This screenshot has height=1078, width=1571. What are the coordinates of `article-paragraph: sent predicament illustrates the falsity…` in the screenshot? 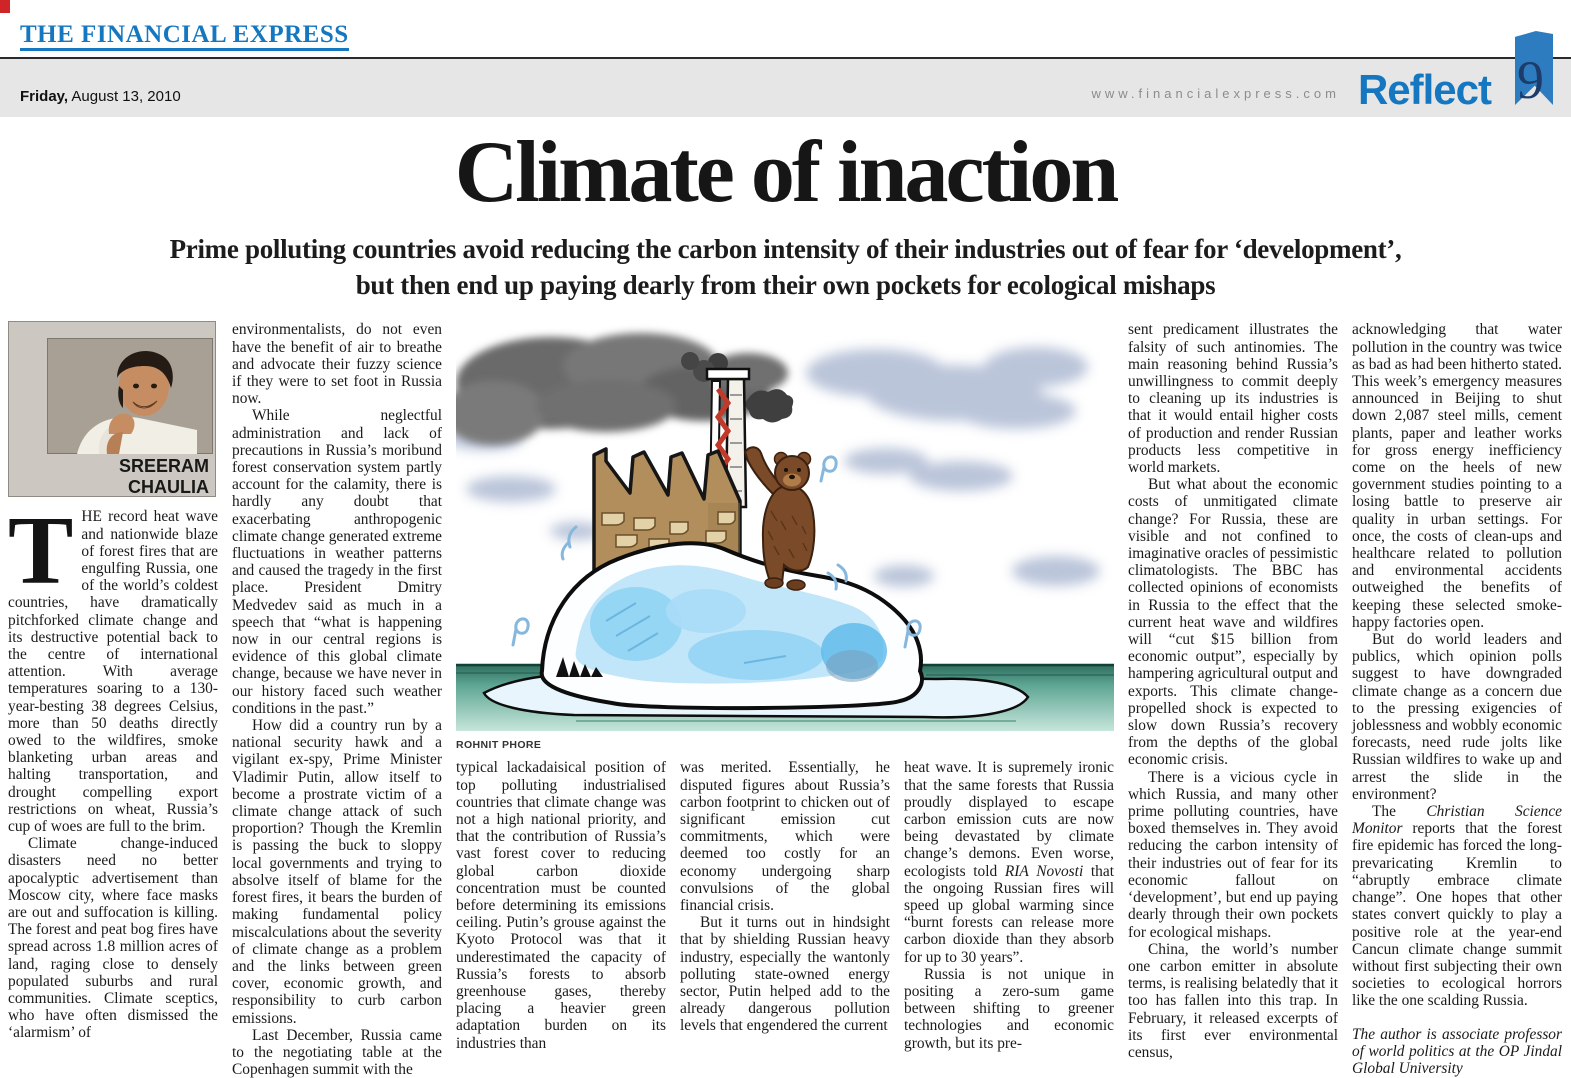 It's located at (1233, 399).